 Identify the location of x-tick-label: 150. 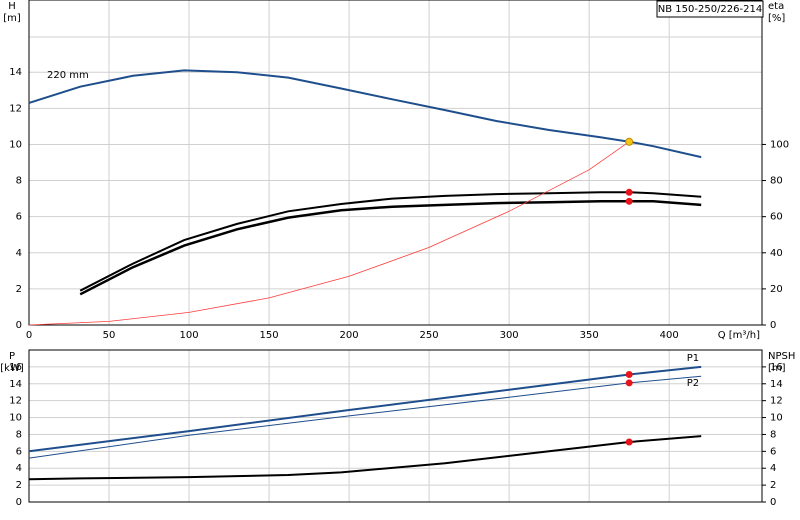
(269, 335).